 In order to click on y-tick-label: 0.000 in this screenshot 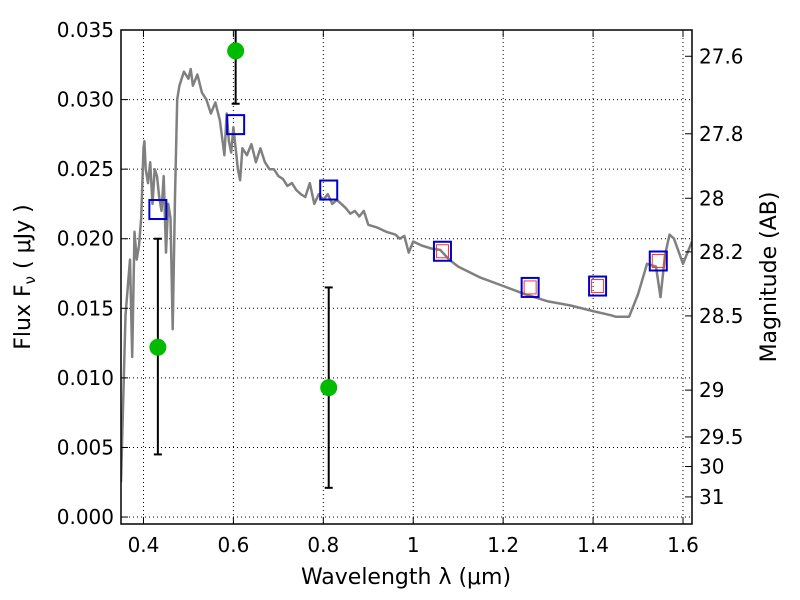, I will do `click(85, 517)`.